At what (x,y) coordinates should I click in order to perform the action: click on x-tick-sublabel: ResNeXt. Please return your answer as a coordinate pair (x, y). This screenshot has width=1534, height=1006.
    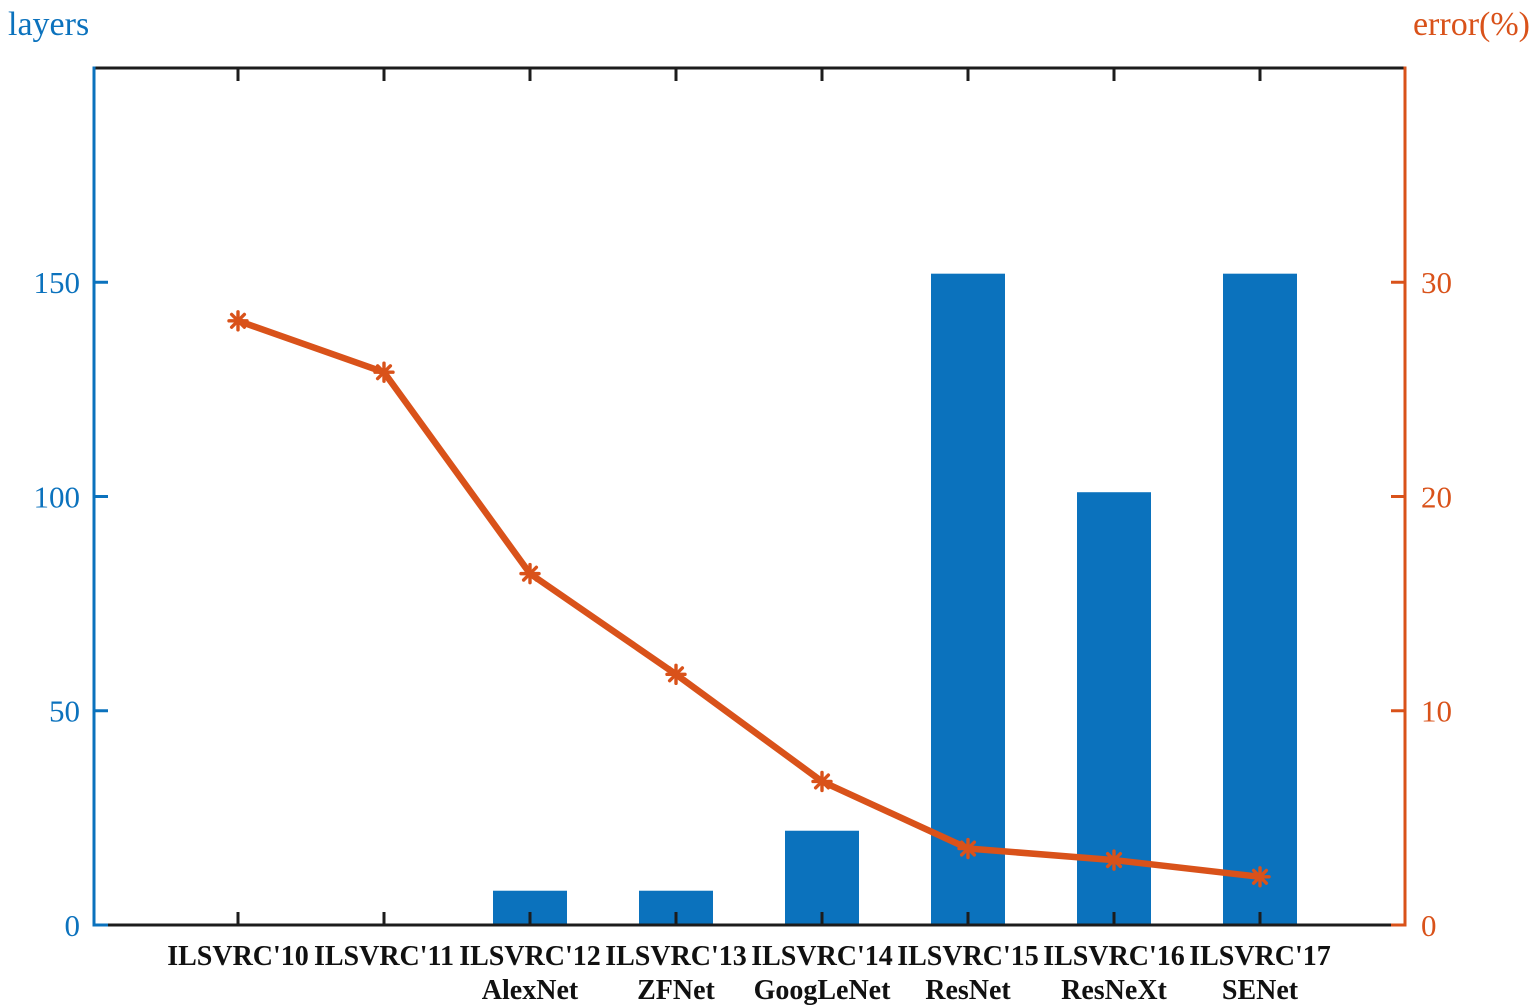
    Looking at the image, I should click on (1114, 990).